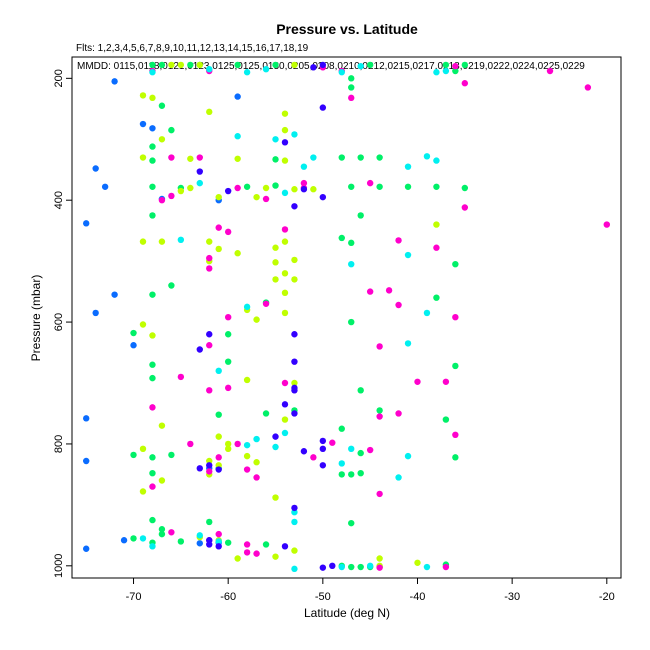  What do you see at coordinates (62, 323) in the screenshot?
I see `y-axis: 200 400 600 800 1000` at bounding box center [62, 323].